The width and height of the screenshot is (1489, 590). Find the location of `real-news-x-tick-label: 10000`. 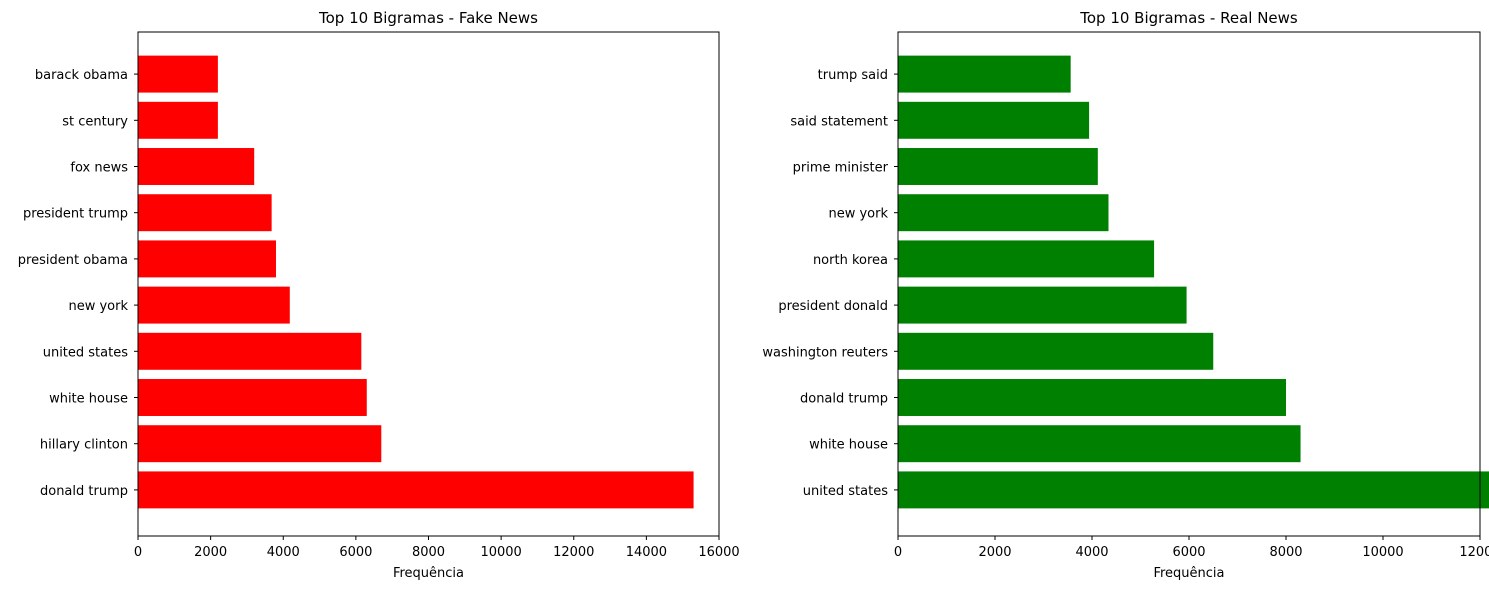

real-news-x-tick-label: 10000 is located at coordinates (1382, 552).